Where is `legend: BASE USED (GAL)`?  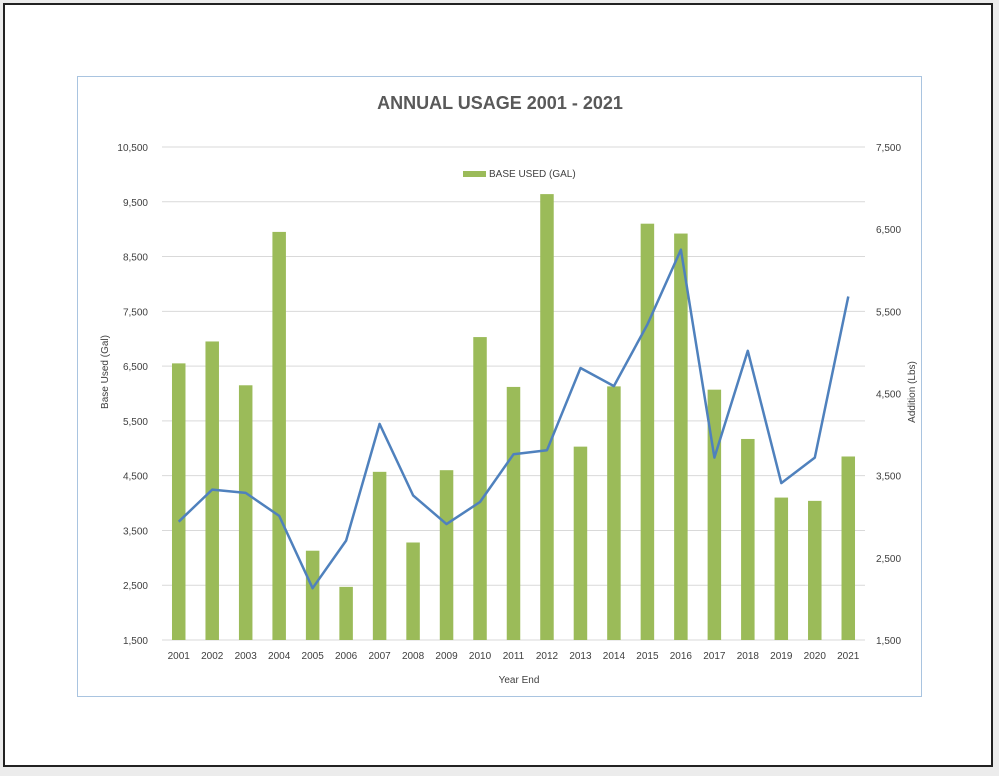 legend: BASE USED (GAL) is located at coordinates (519, 174).